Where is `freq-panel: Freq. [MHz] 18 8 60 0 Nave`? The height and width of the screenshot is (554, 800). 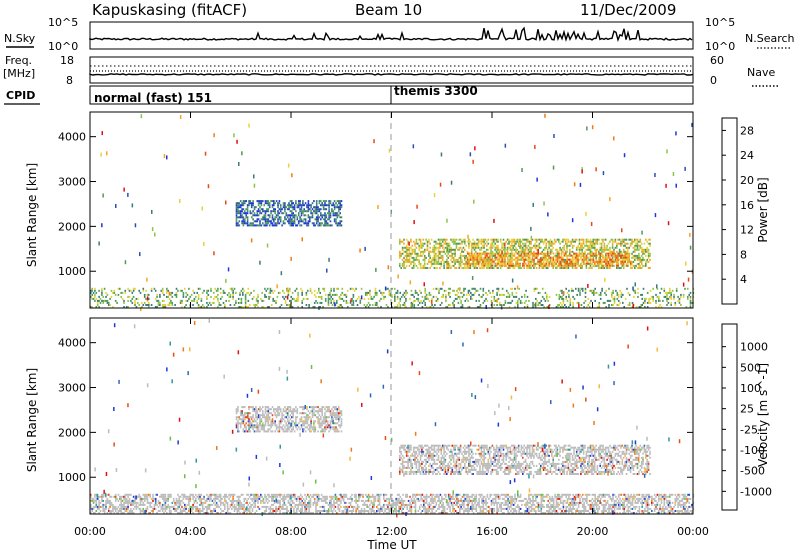 freq-panel: Freq. [MHz] 18 8 60 0 Nave is located at coordinates (390, 70).